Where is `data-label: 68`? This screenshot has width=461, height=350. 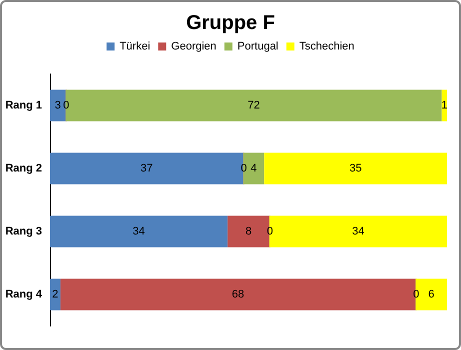 data-label: 68 is located at coordinates (238, 294).